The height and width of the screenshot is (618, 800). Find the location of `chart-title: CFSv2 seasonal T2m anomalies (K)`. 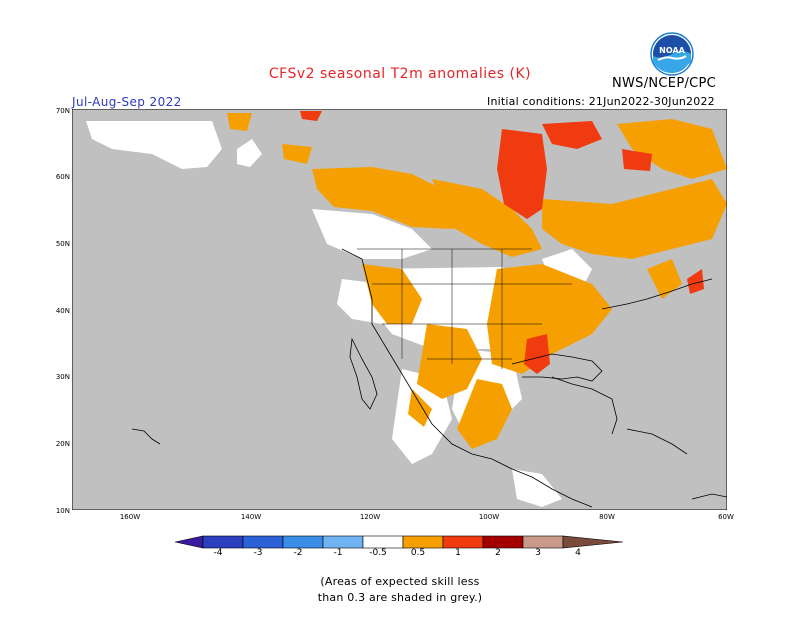

chart-title: CFSv2 seasonal T2m anomalies (K) is located at coordinates (400, 74).